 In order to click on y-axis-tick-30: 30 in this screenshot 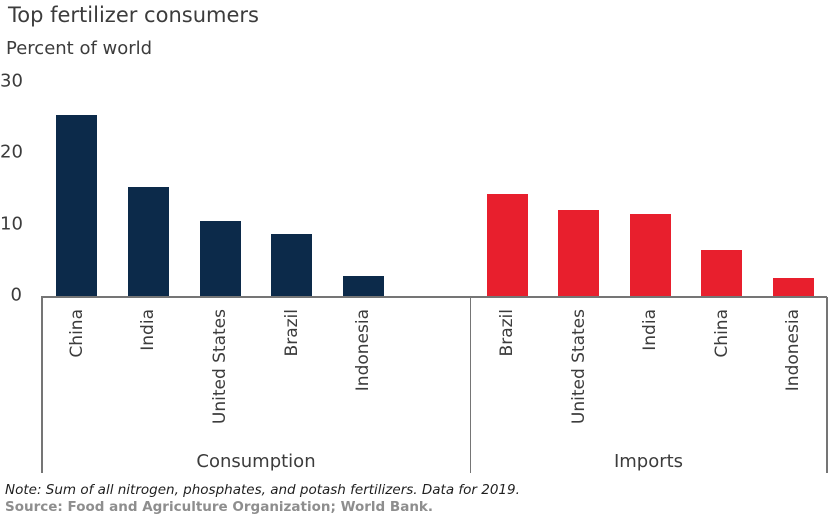, I will do `click(11, 80)`.